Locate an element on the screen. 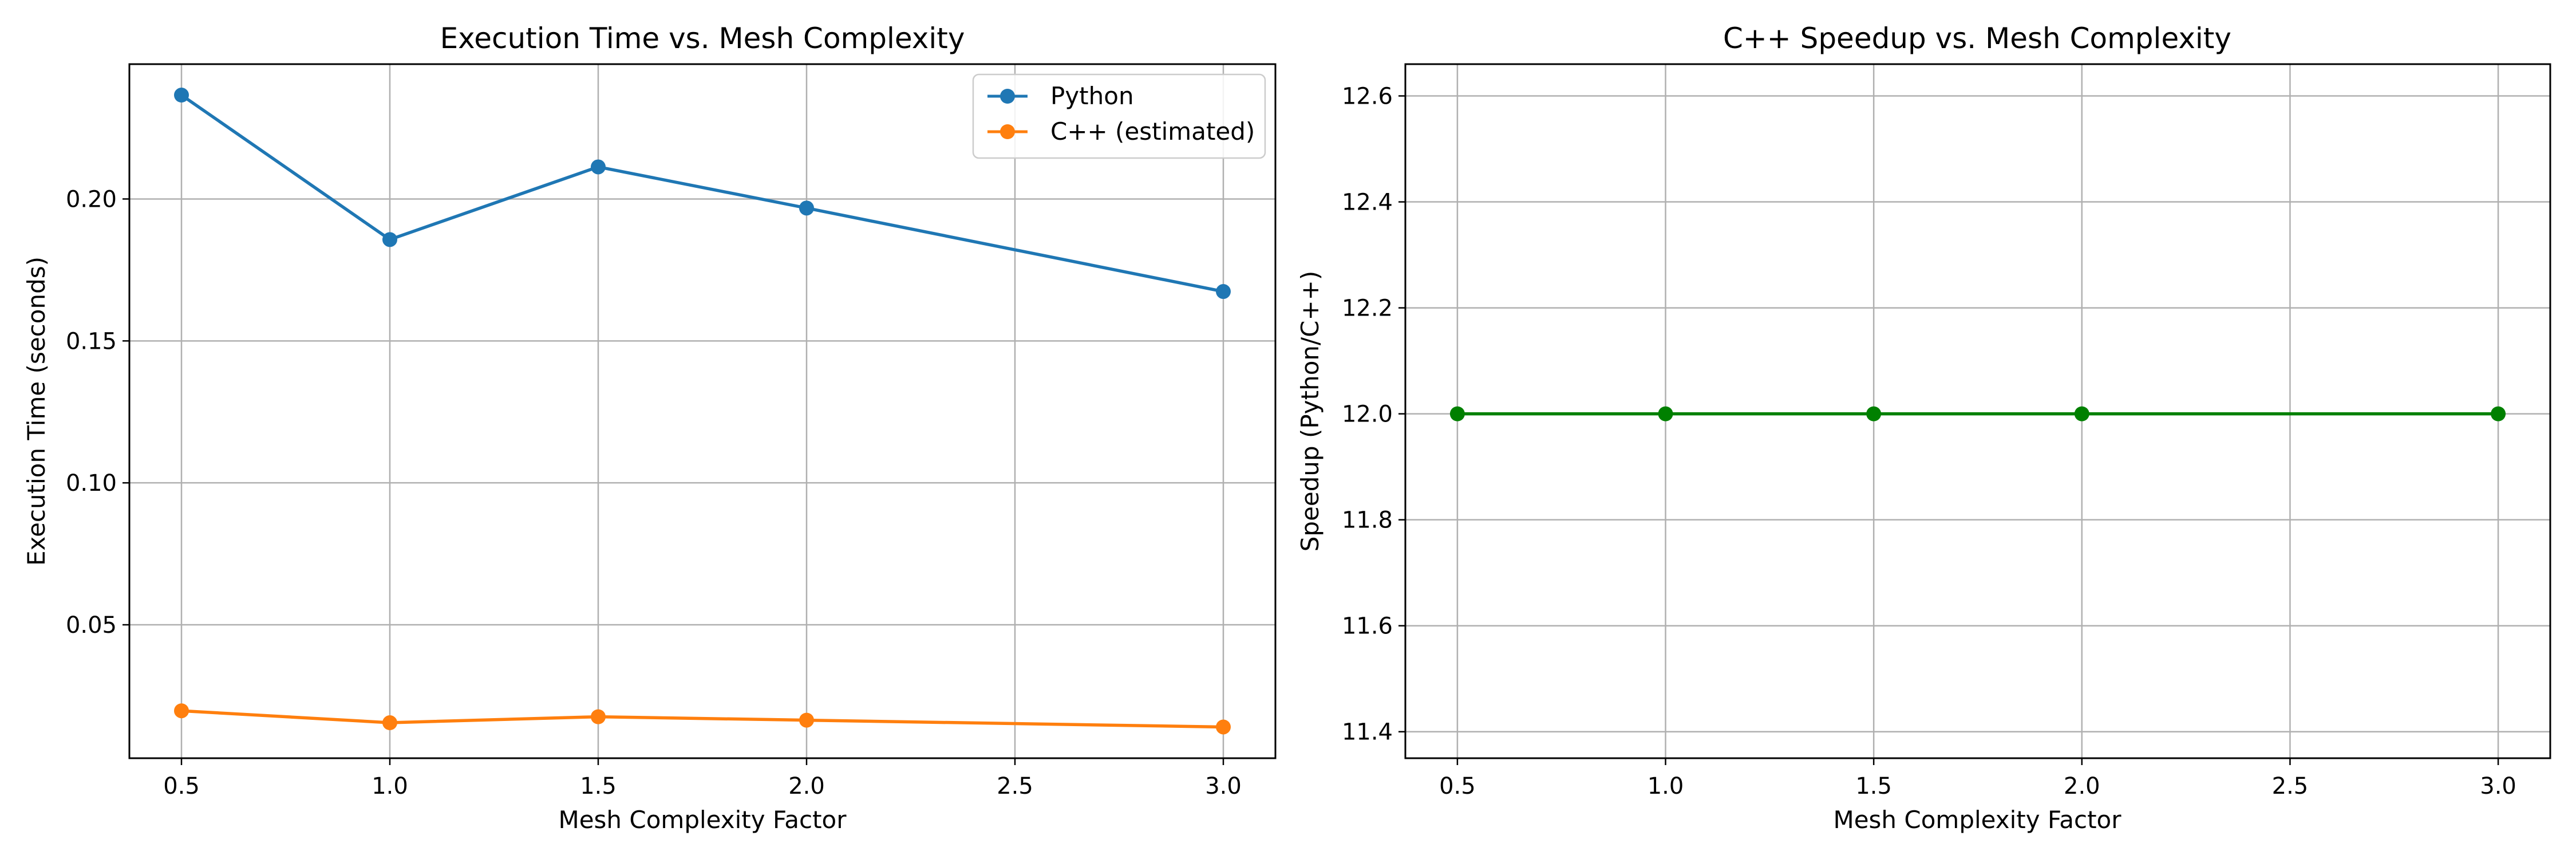 This screenshot has height=859, width=2576. y-tick-label: 0.15 is located at coordinates (91, 341).